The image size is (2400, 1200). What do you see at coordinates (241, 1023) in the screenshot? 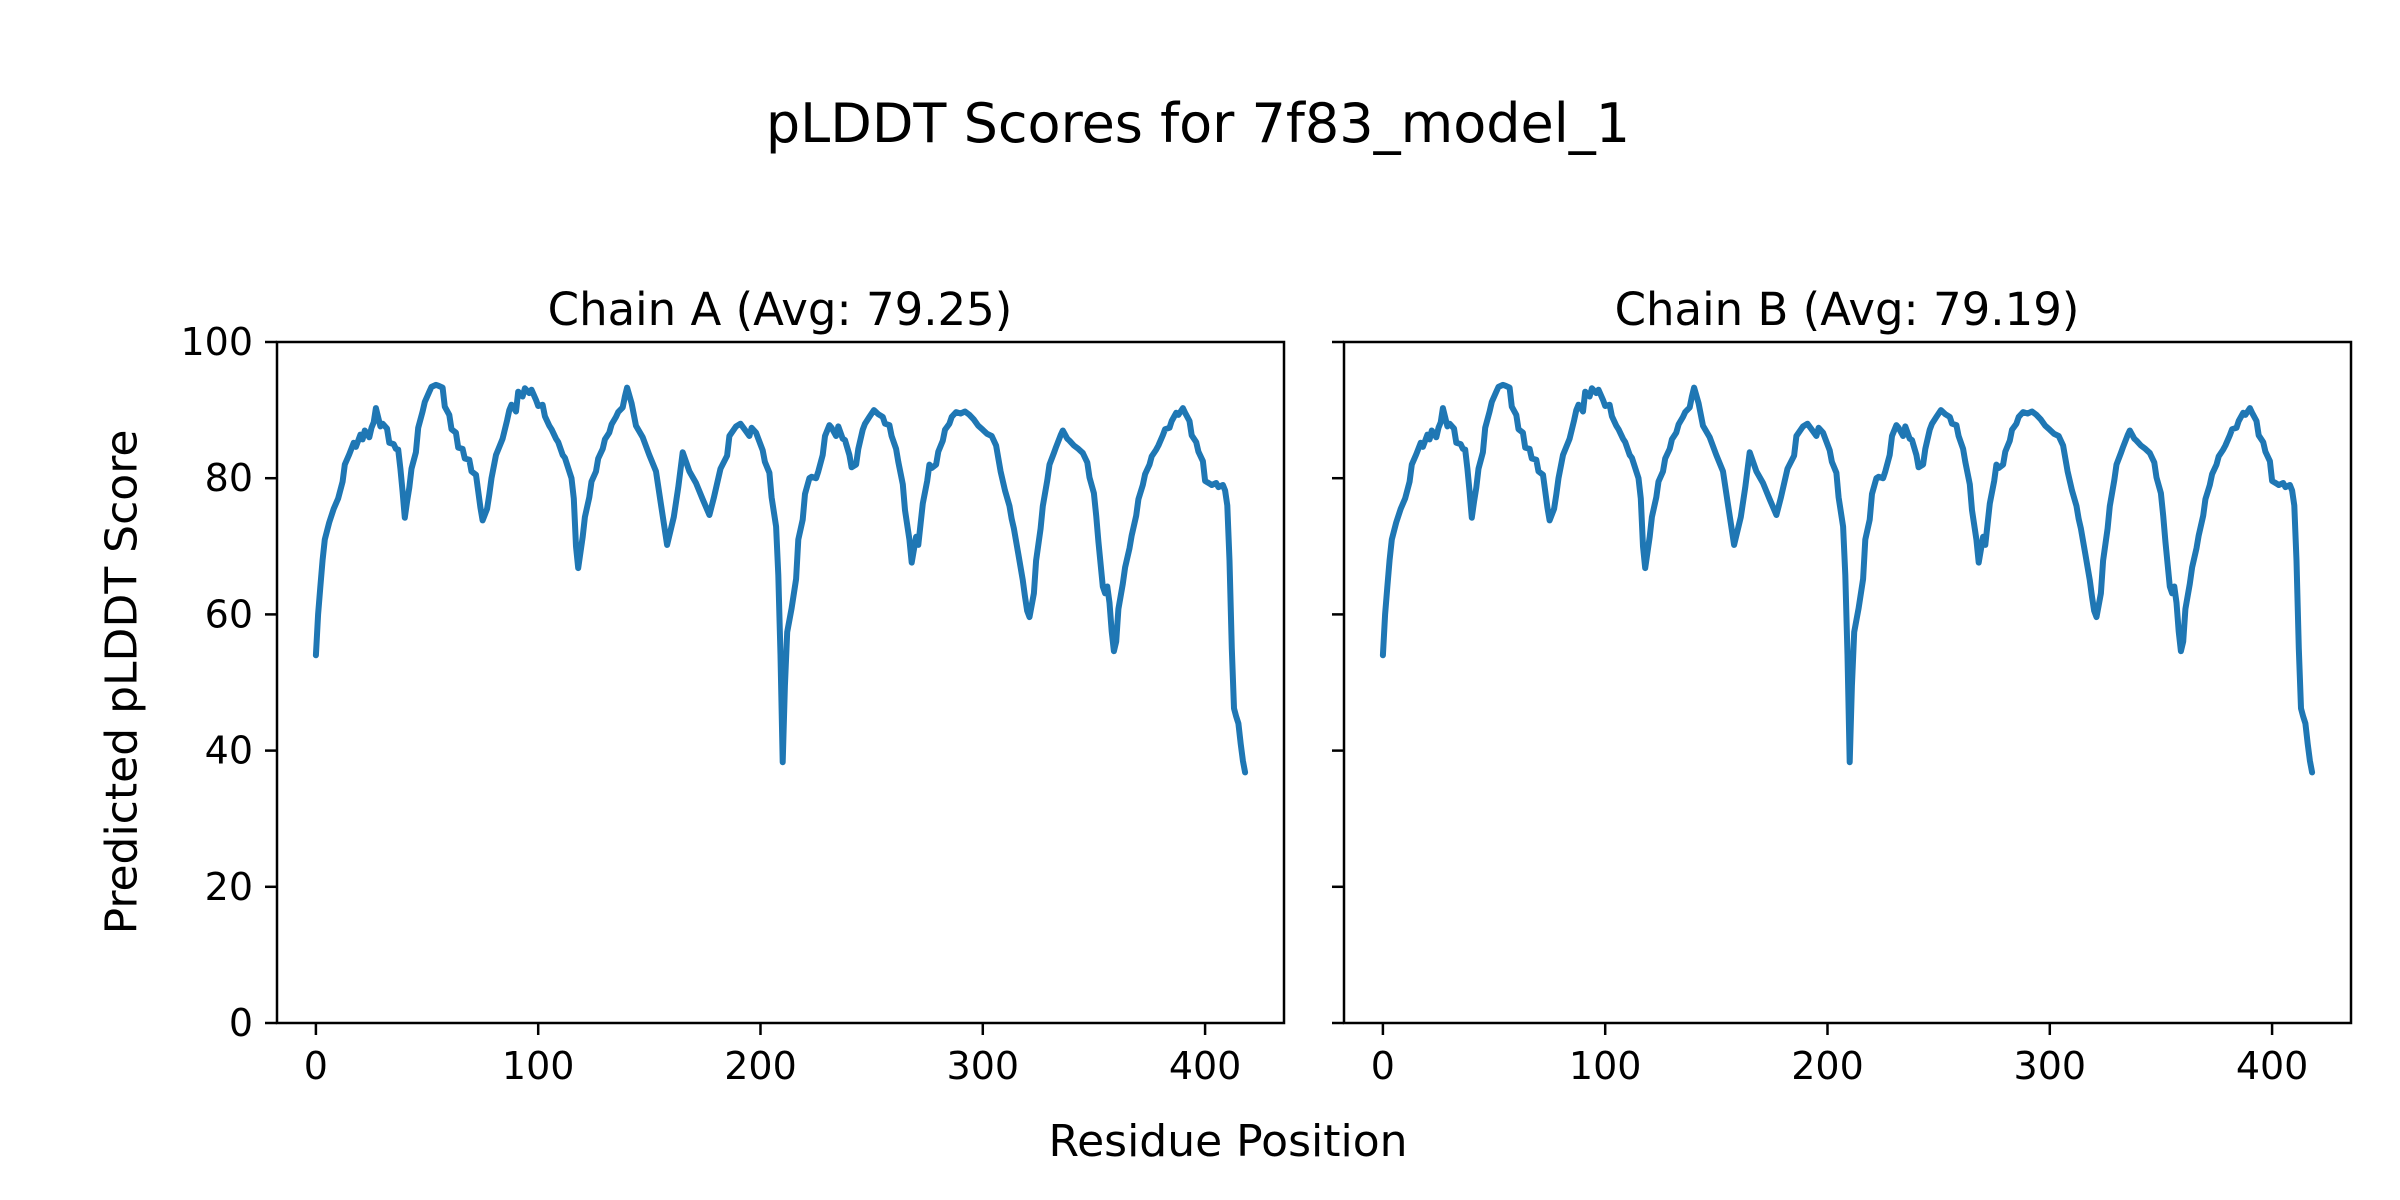
I see `y-tick-label: 0` at bounding box center [241, 1023].